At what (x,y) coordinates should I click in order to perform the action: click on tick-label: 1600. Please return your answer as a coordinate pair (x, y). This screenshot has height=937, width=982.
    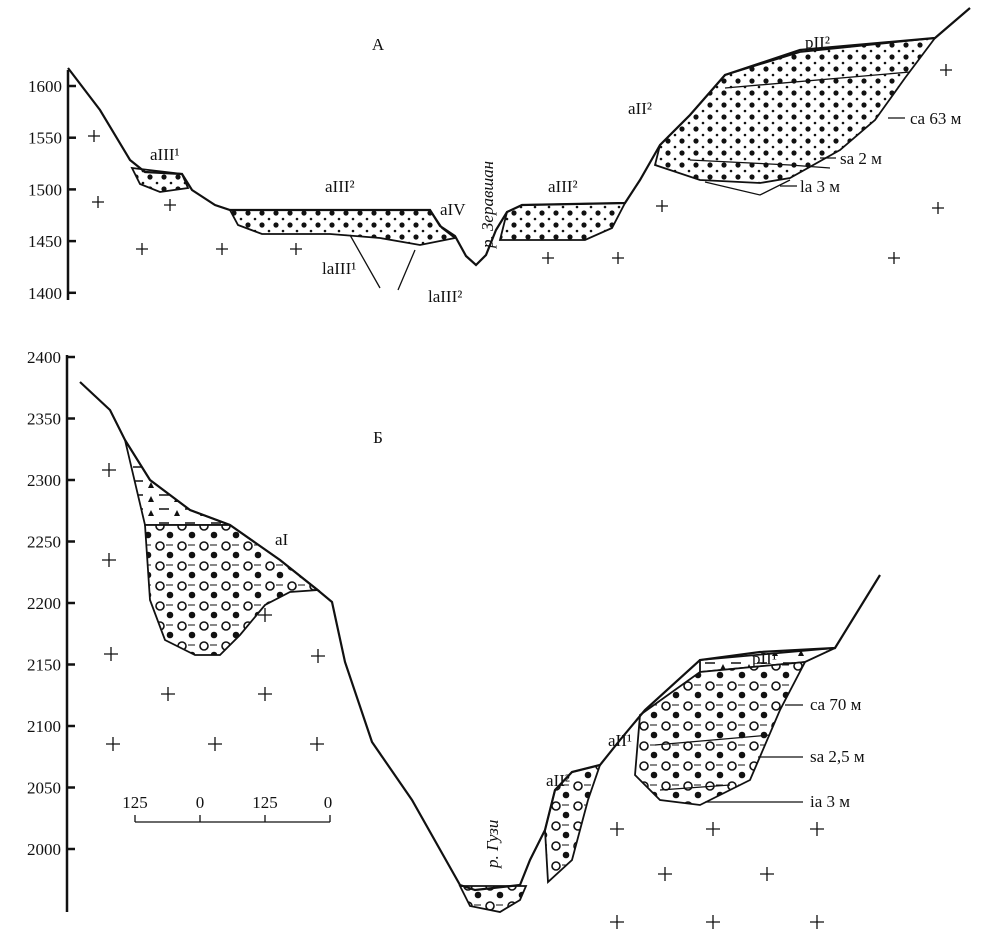
    Looking at the image, I should click on (45, 86).